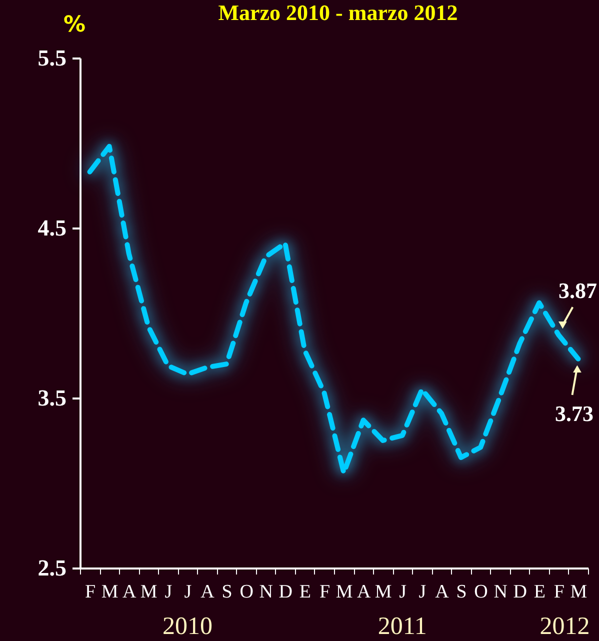 This screenshot has height=641, width=599. What do you see at coordinates (74, 25) in the screenshot?
I see `y-axis-title: %` at bounding box center [74, 25].